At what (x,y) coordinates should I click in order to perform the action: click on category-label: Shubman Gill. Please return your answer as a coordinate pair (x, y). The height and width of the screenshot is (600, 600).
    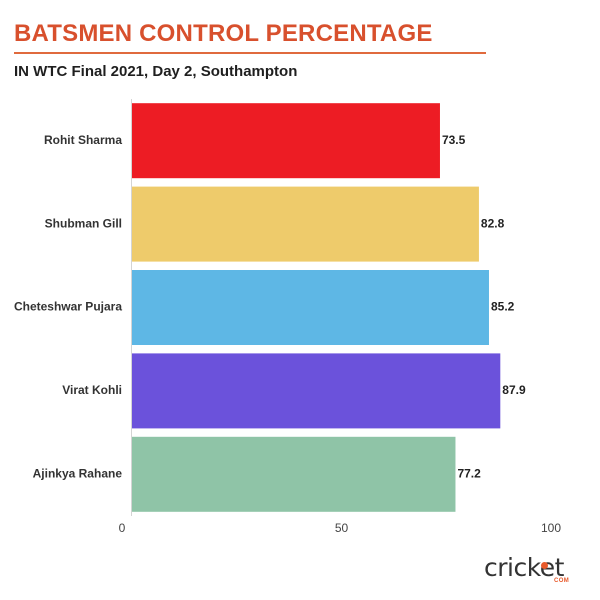
    Looking at the image, I should click on (83, 223).